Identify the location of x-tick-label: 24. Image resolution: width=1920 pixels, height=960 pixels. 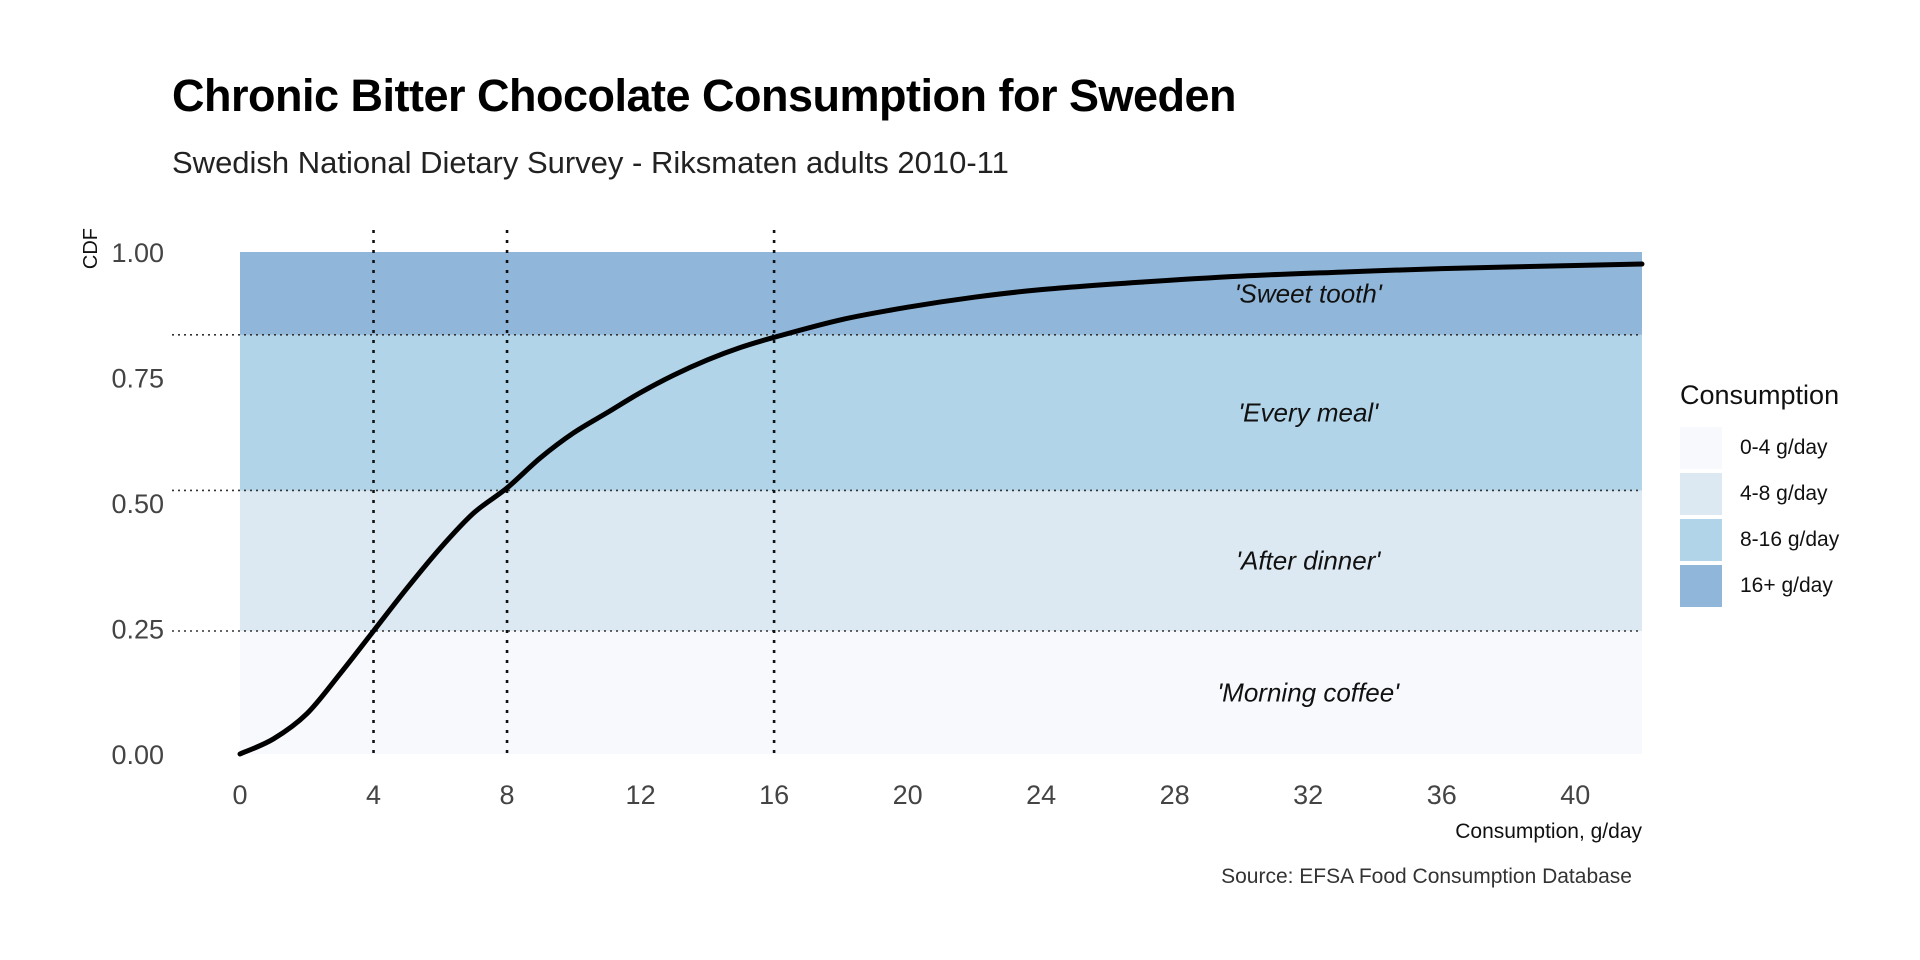
(1041, 795).